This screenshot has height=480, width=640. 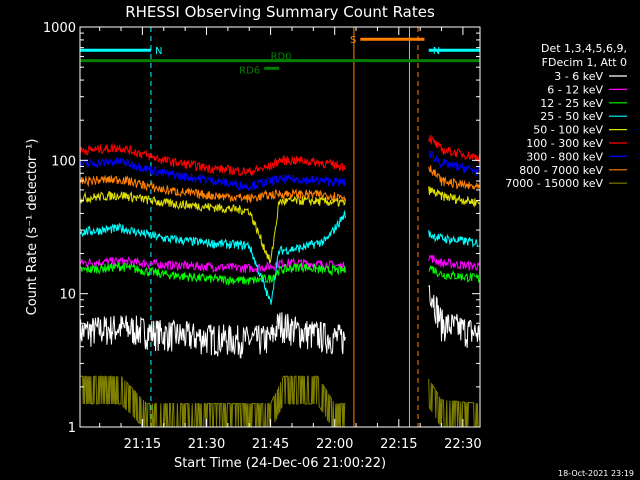 What do you see at coordinates (398, 444) in the screenshot?
I see `x-tick-label-4: 22:15` at bounding box center [398, 444].